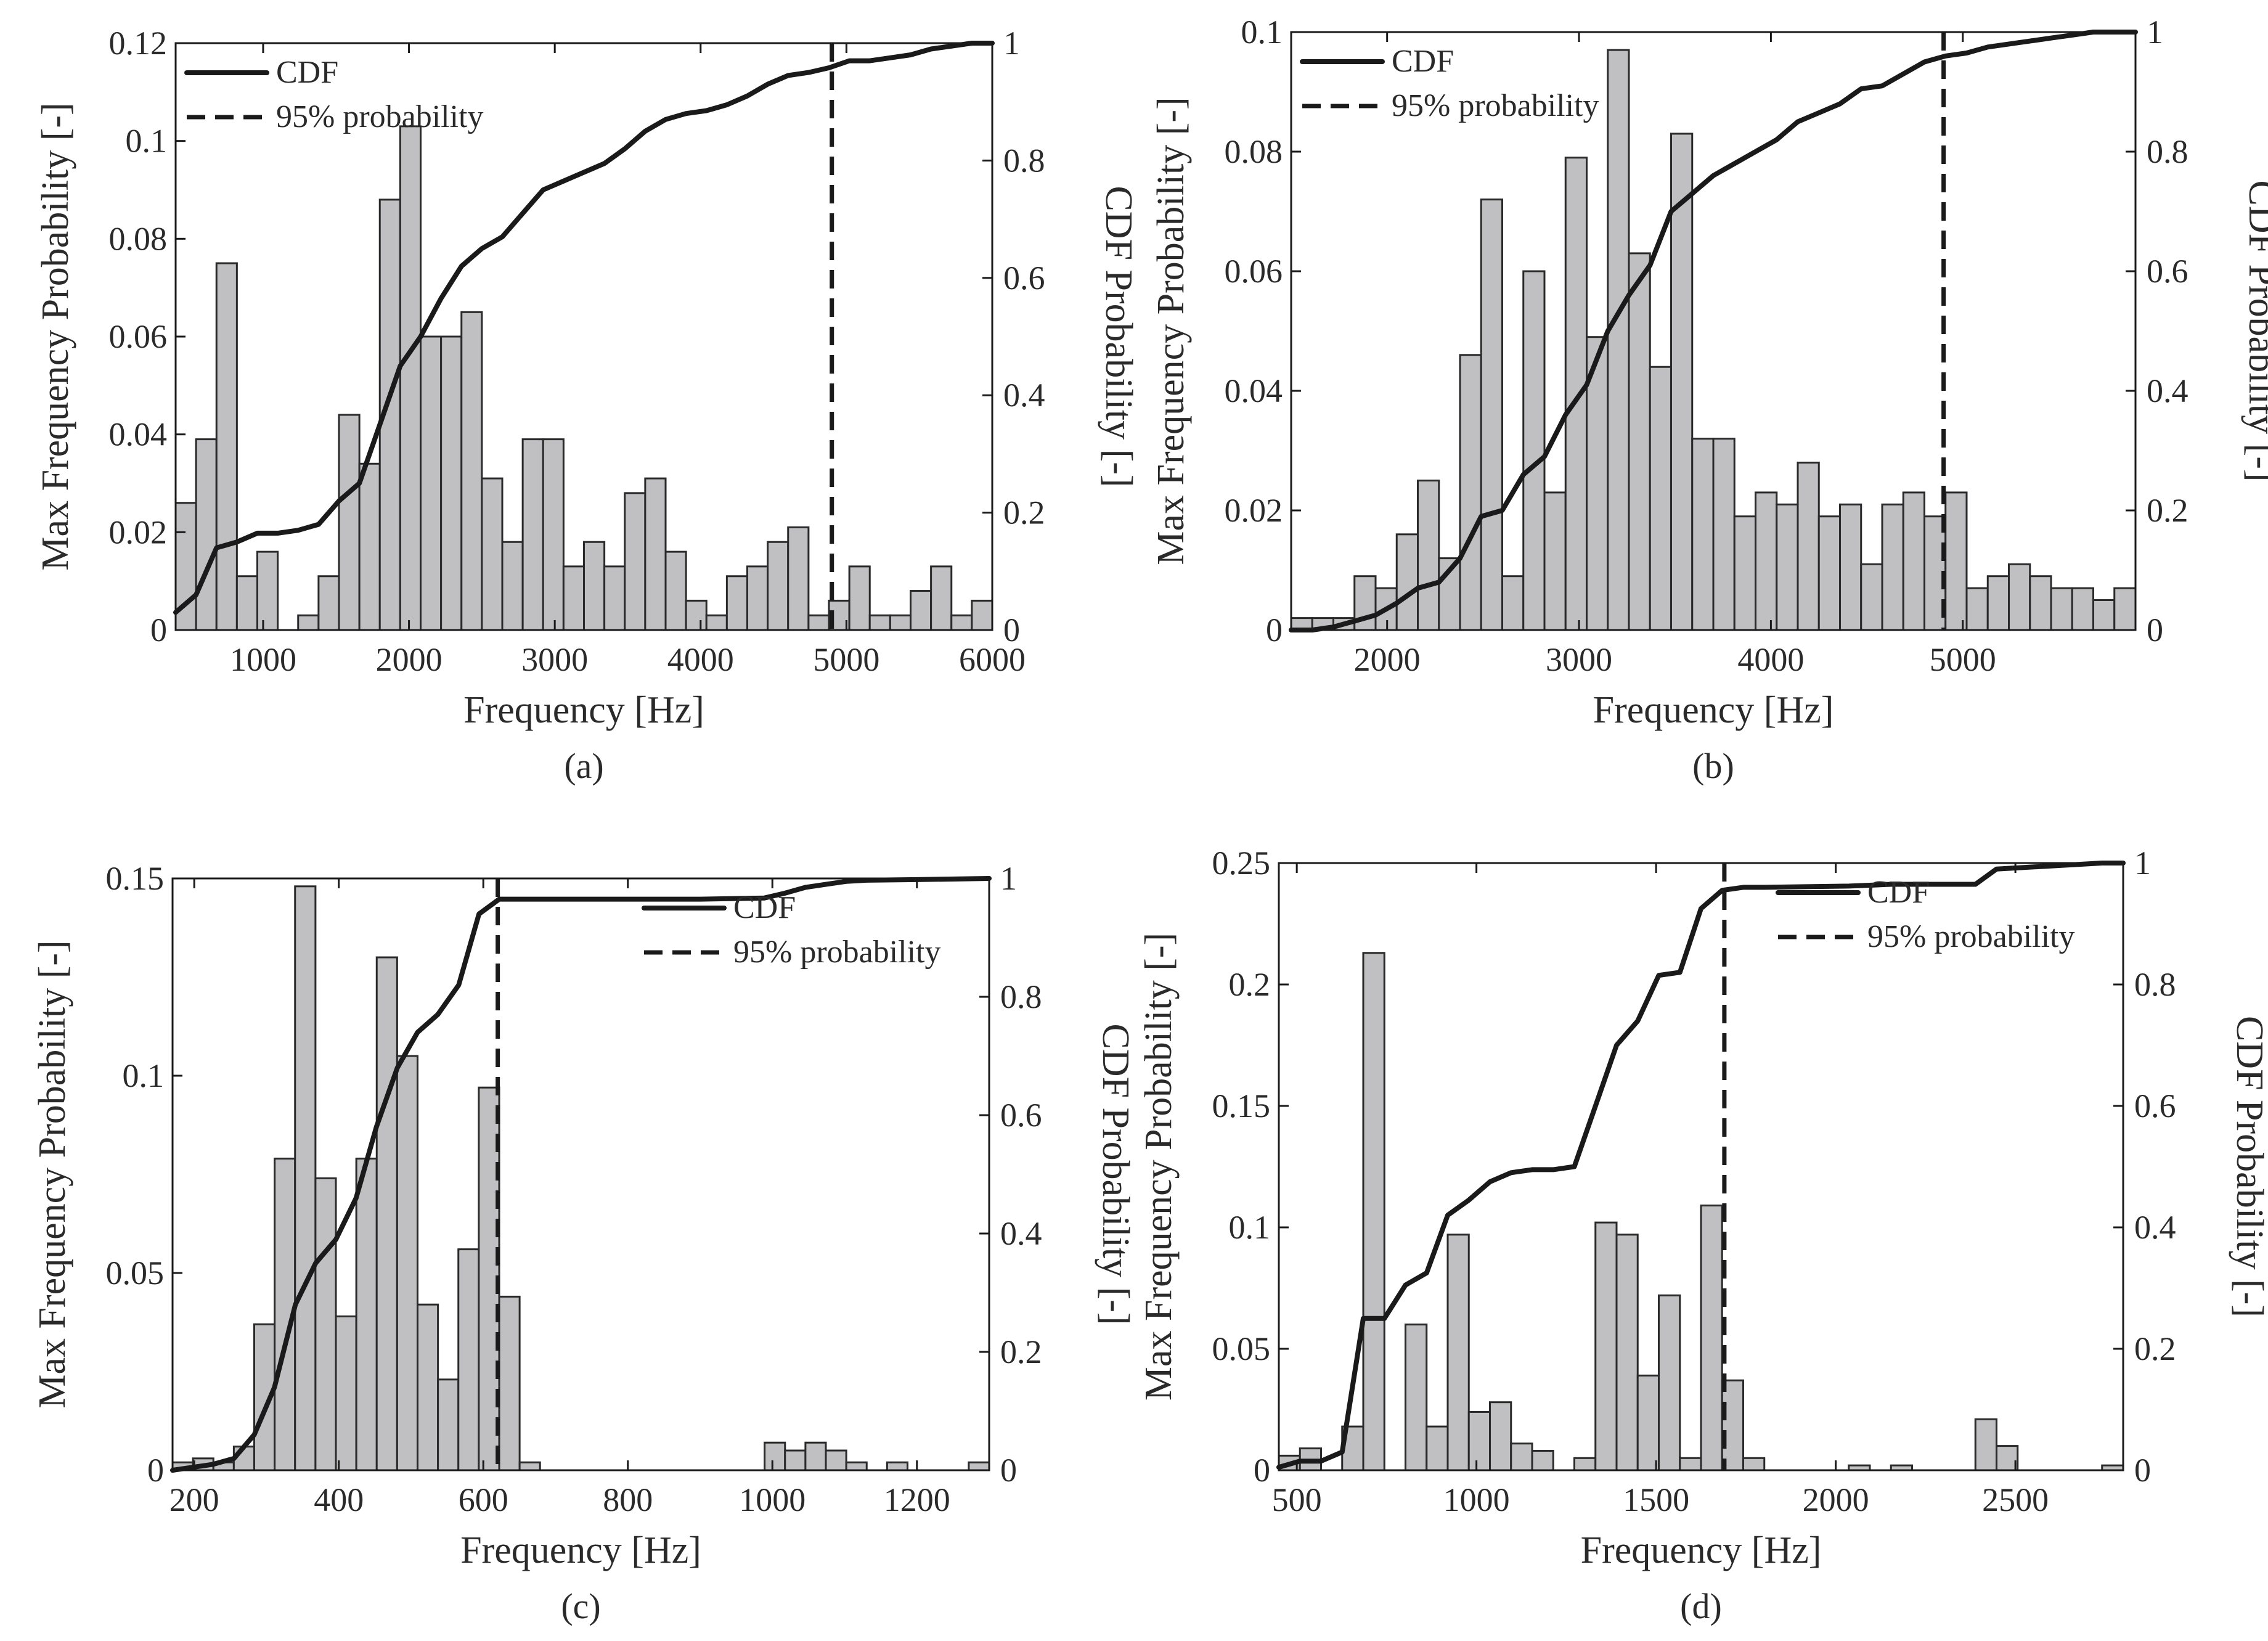  Describe the element at coordinates (1119, 336) in the screenshot. I see `y2-axis-label: CDF Probability [-]` at that location.